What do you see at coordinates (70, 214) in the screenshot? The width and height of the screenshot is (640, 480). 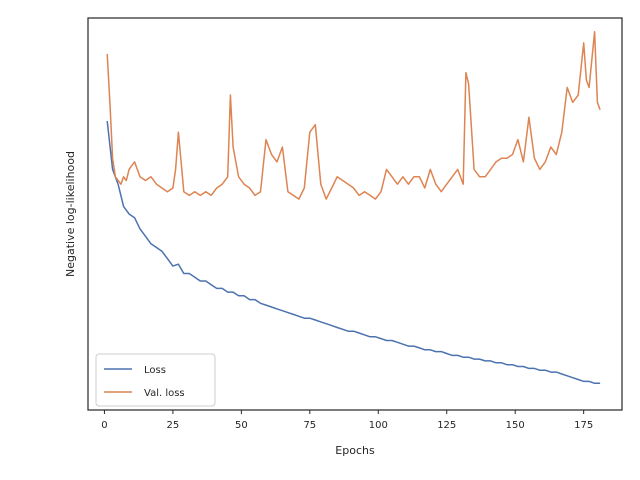 I see `y-axis-label: Negative log-likelihood` at bounding box center [70, 214].